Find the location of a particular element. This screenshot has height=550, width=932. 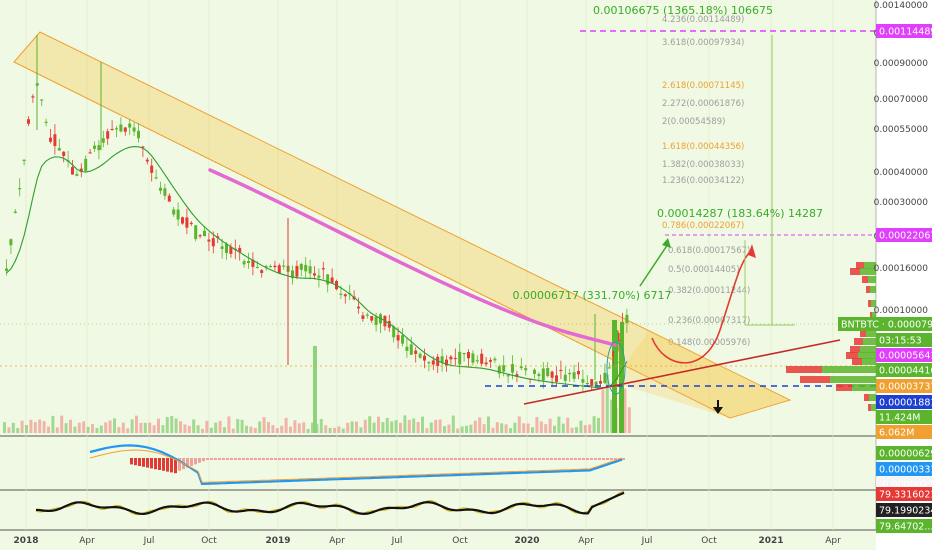

fib-level-label: 0.618(0.00017567) is located at coordinates (709, 251).